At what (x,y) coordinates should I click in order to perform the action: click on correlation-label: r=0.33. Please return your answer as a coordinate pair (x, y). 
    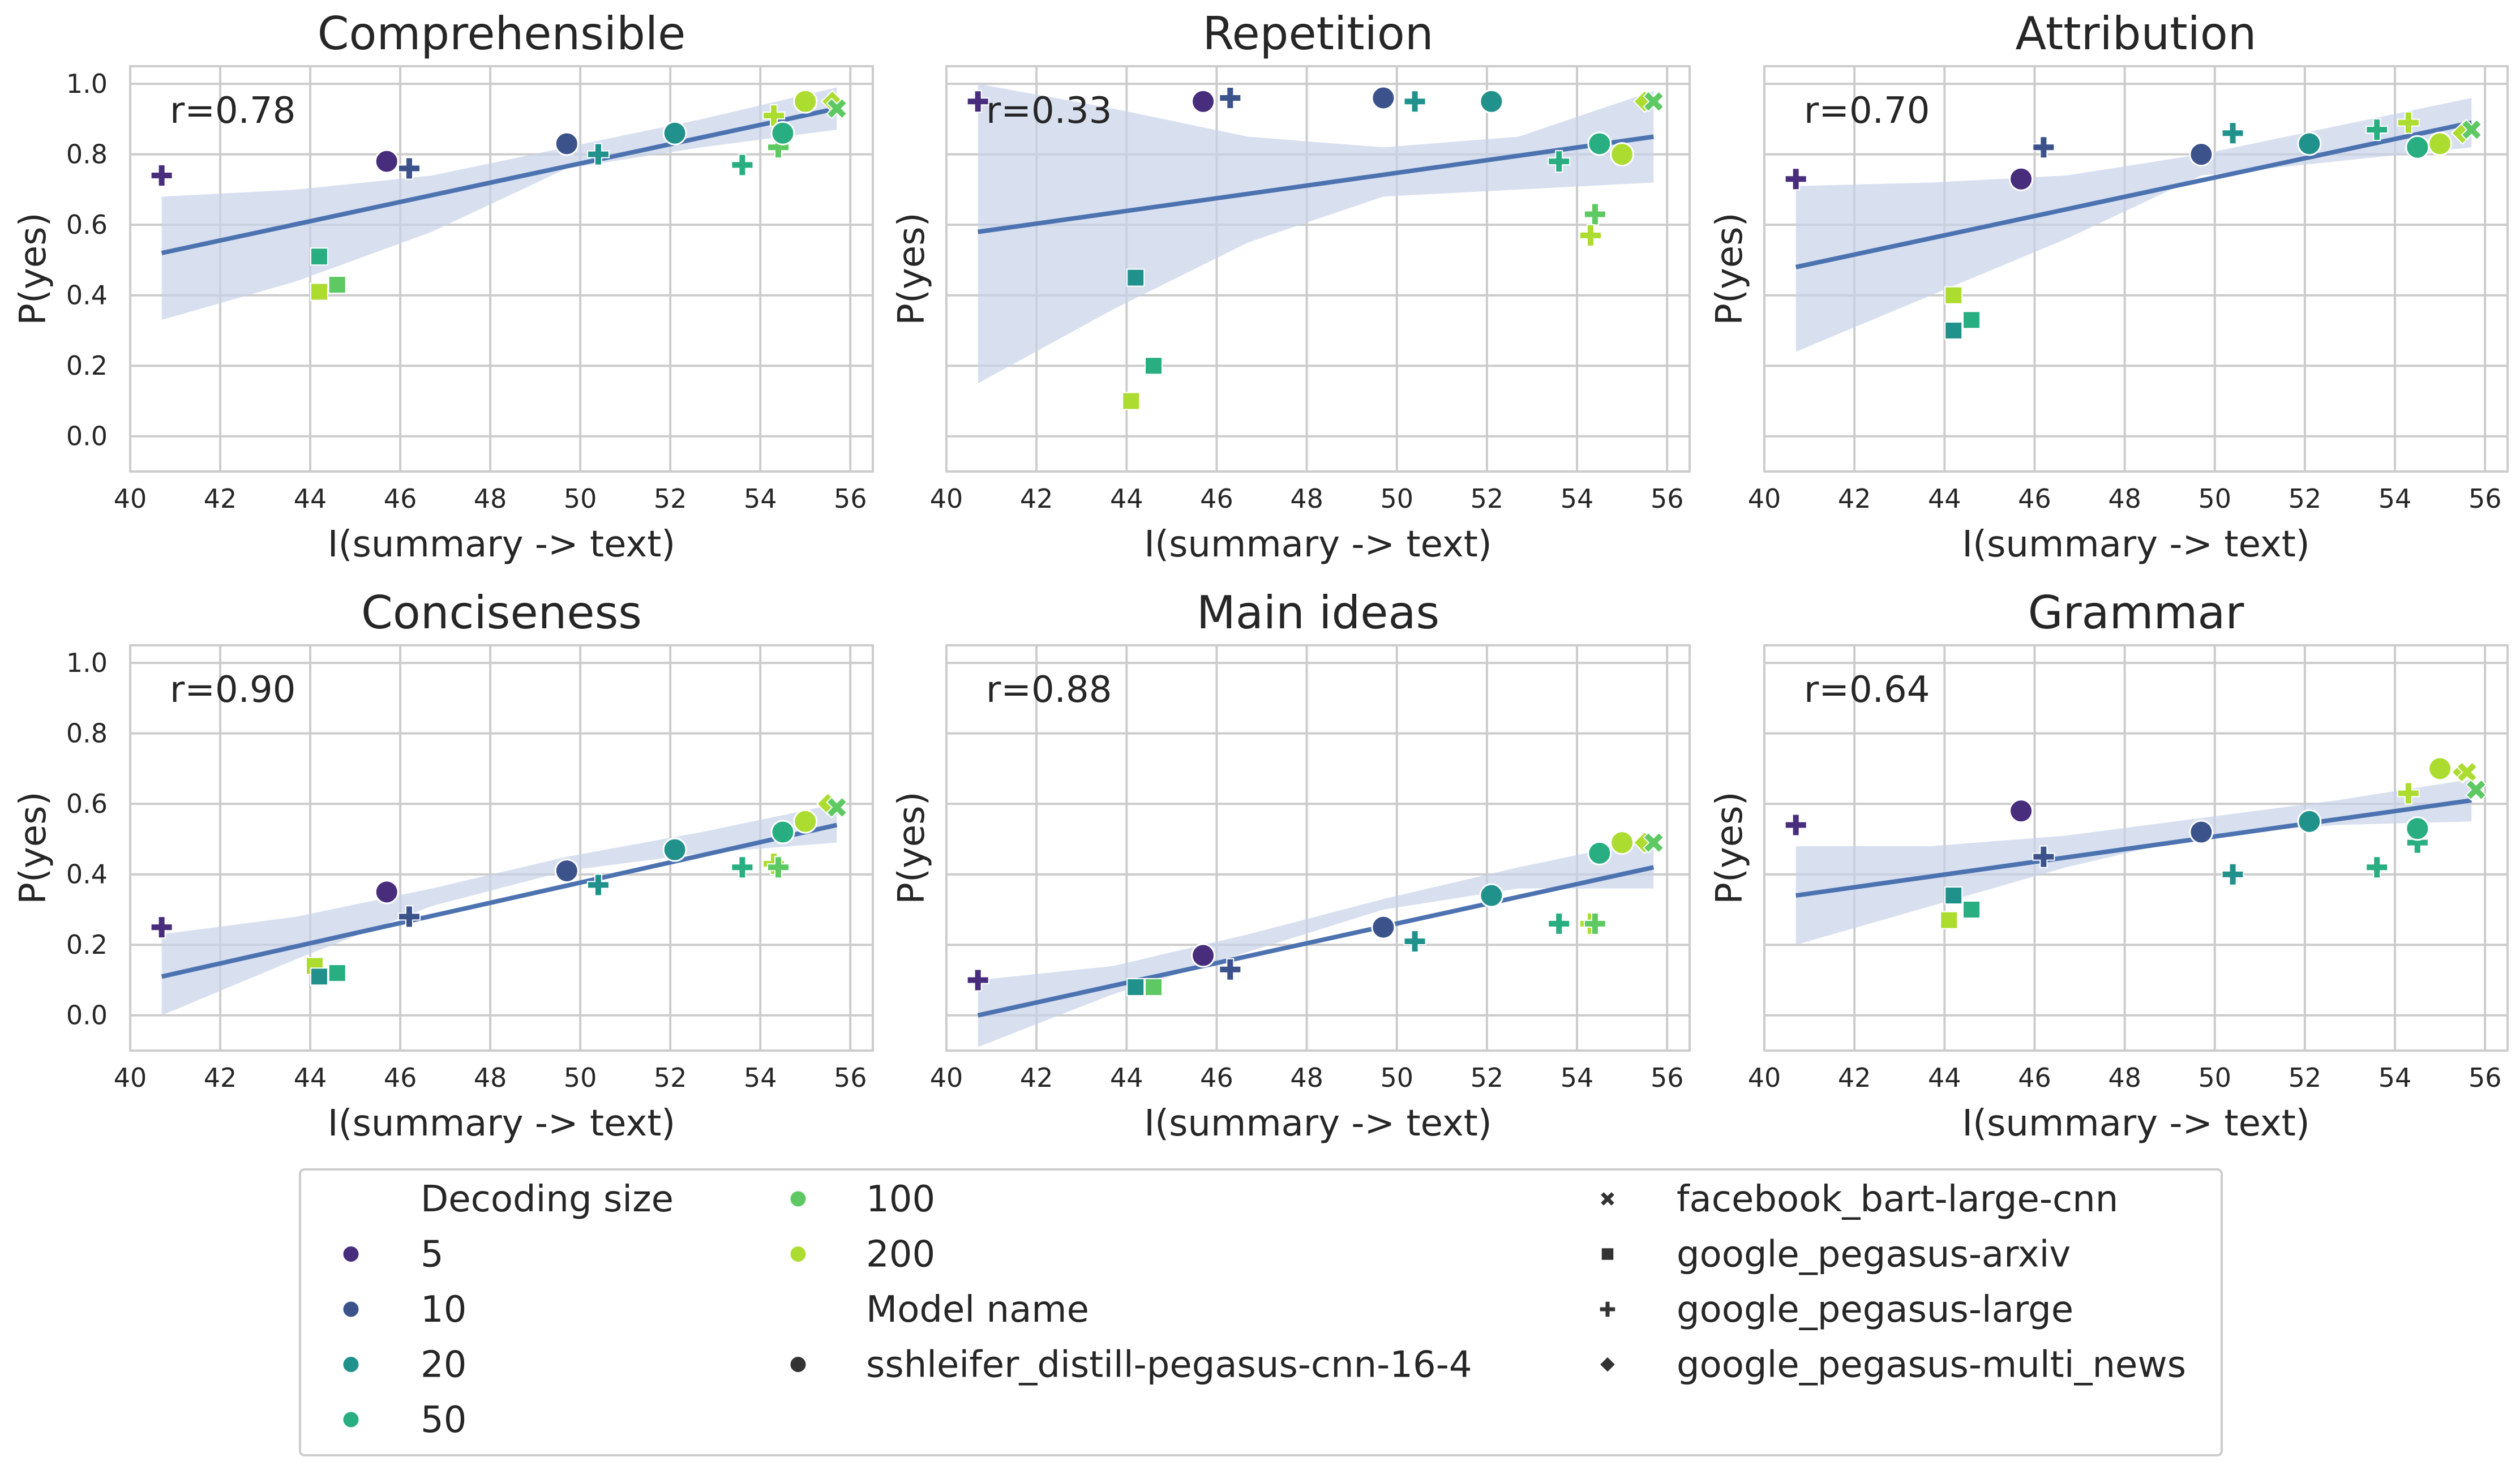
    Looking at the image, I should click on (1049, 111).